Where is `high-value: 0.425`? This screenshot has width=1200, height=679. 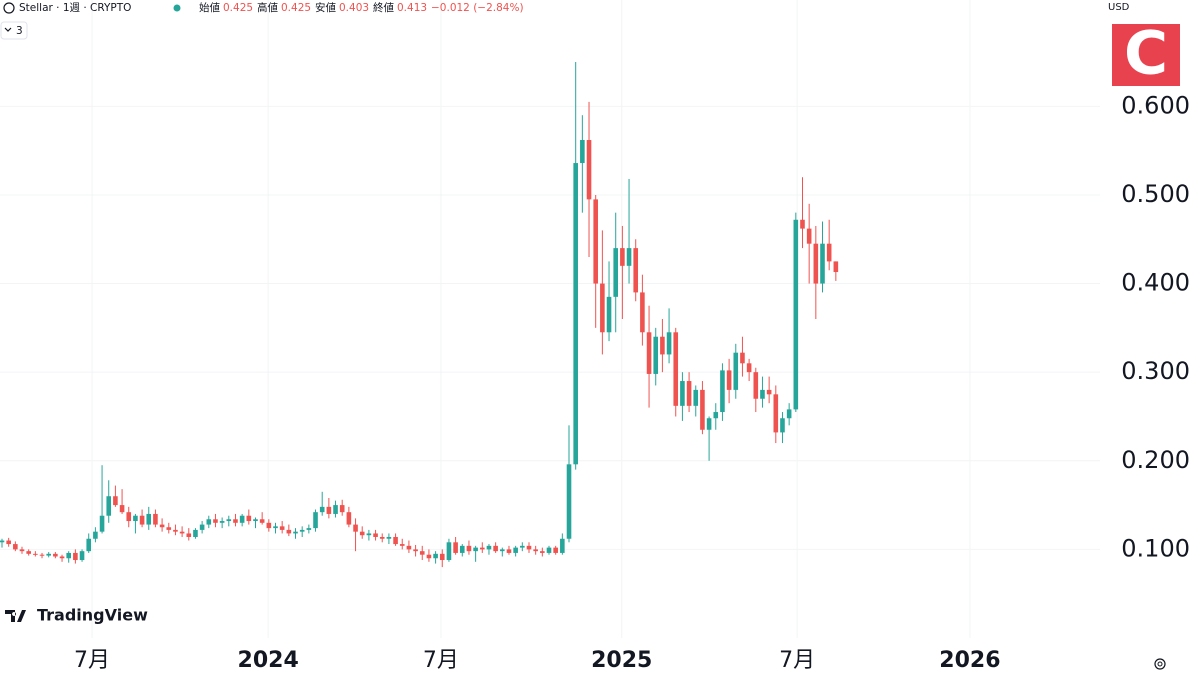
high-value: 0.425 is located at coordinates (296, 8).